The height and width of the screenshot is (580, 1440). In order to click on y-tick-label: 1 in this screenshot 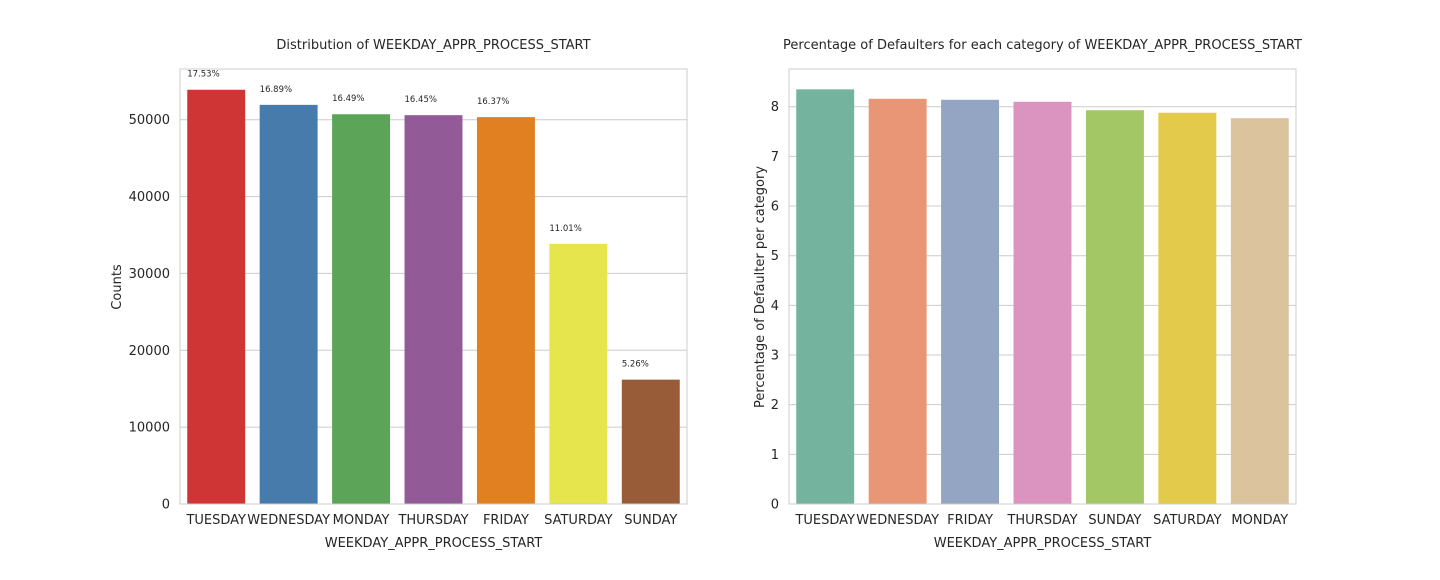, I will do `click(775, 455)`.